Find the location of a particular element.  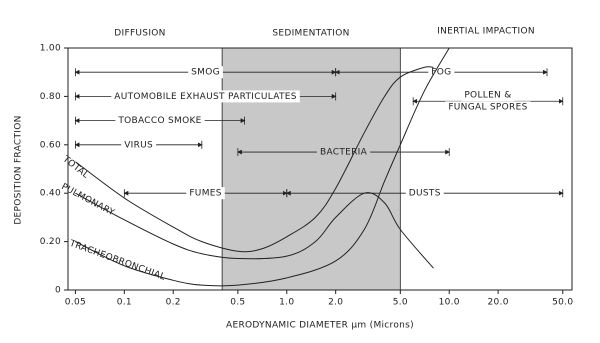

y-axis-label: DEPOSITION FRACTION is located at coordinates (19, 169).